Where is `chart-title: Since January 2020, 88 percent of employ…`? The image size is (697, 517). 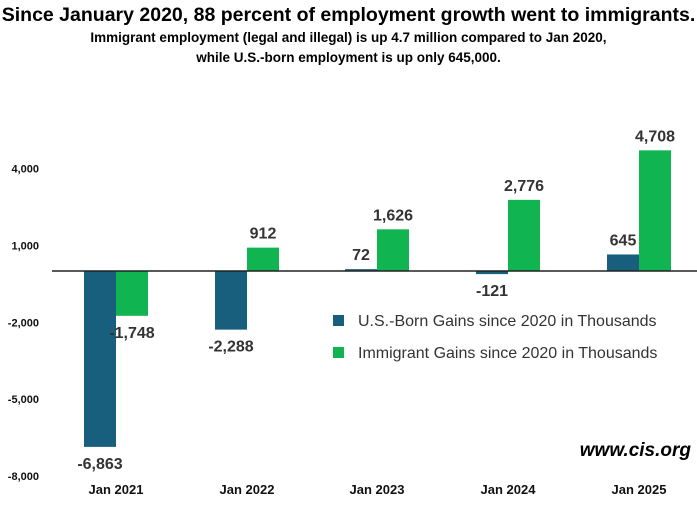 chart-title: Since January 2020, 88 percent of employ… is located at coordinates (348, 15).